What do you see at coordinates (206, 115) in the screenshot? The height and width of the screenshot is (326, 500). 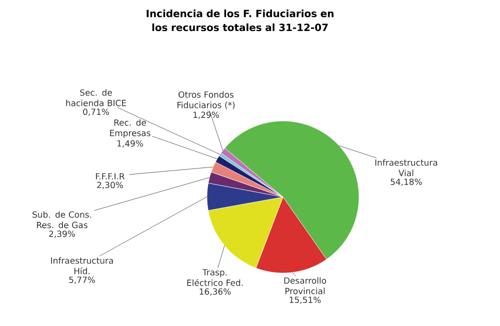 I see `data-label: 1,29%` at bounding box center [206, 115].